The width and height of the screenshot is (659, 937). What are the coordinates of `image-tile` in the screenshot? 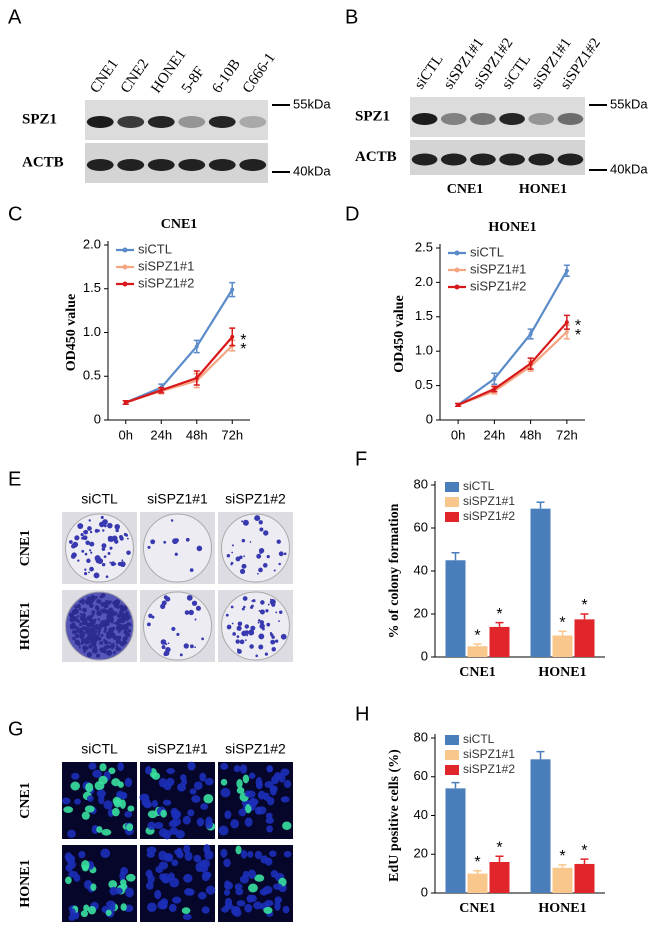 It's located at (255, 626).